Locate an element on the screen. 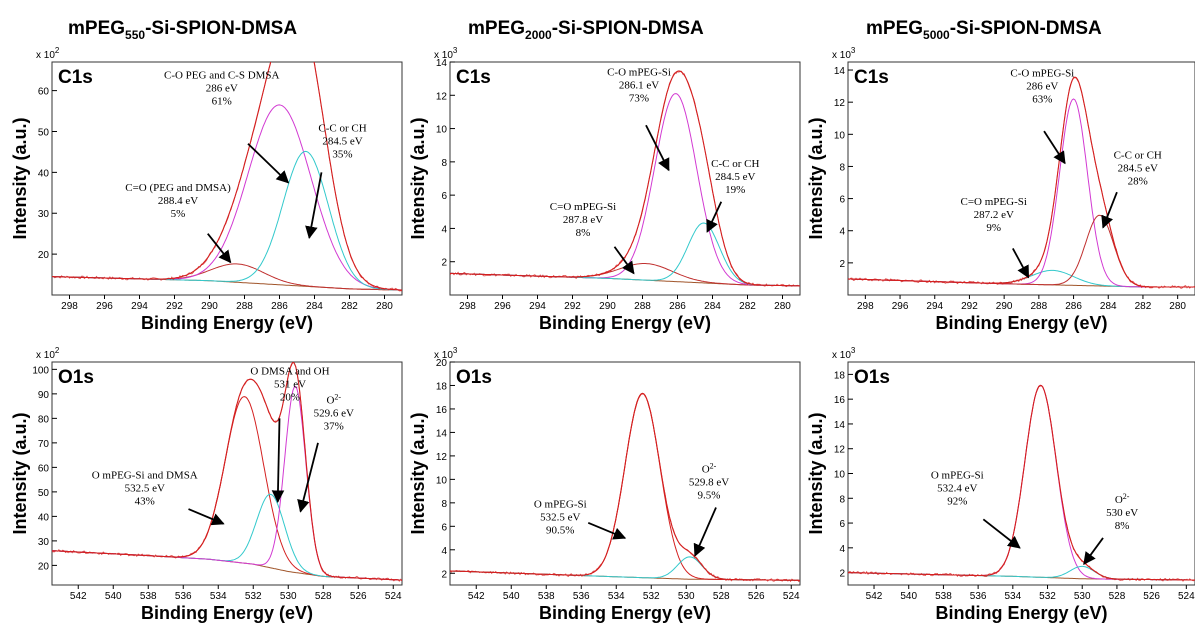 The height and width of the screenshot is (633, 1195). raw-data-line is located at coordinates (625, 488).